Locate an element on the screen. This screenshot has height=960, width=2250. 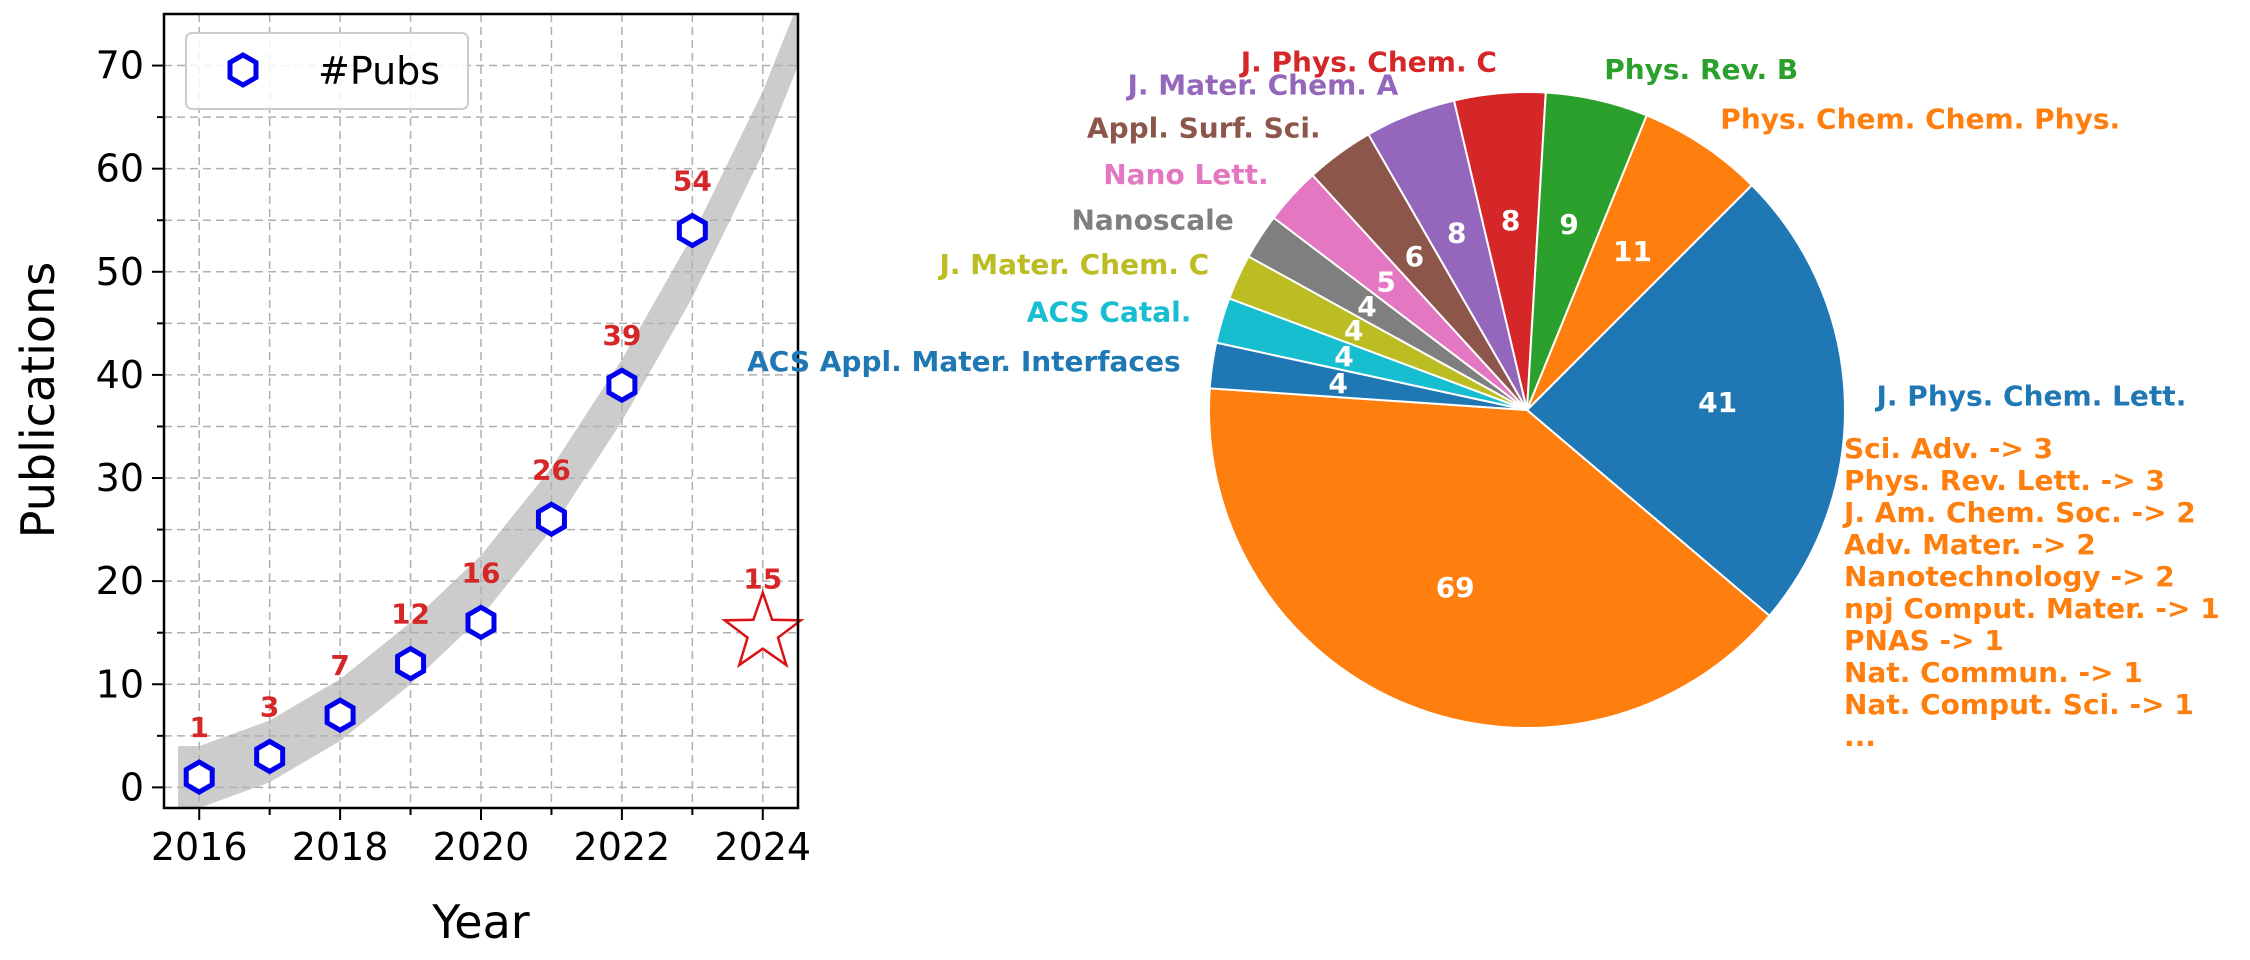
pie-slice-label: Phys. Rev. B is located at coordinates (1701, 69).